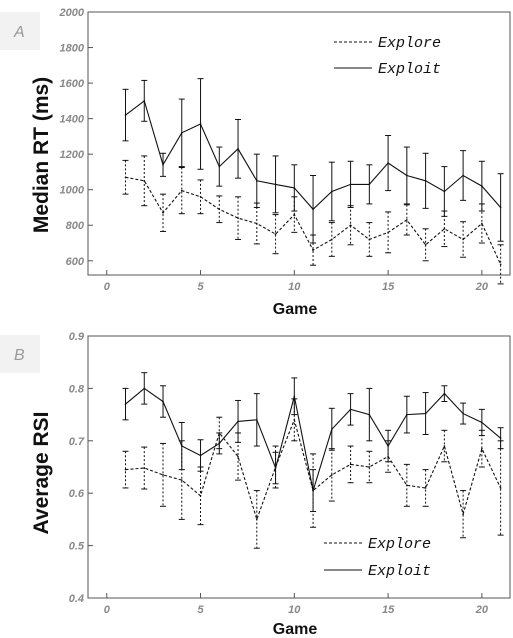 The width and height of the screenshot is (513, 638). I want to click on panel-b-ytick-label: 0.9, so click(77, 337).